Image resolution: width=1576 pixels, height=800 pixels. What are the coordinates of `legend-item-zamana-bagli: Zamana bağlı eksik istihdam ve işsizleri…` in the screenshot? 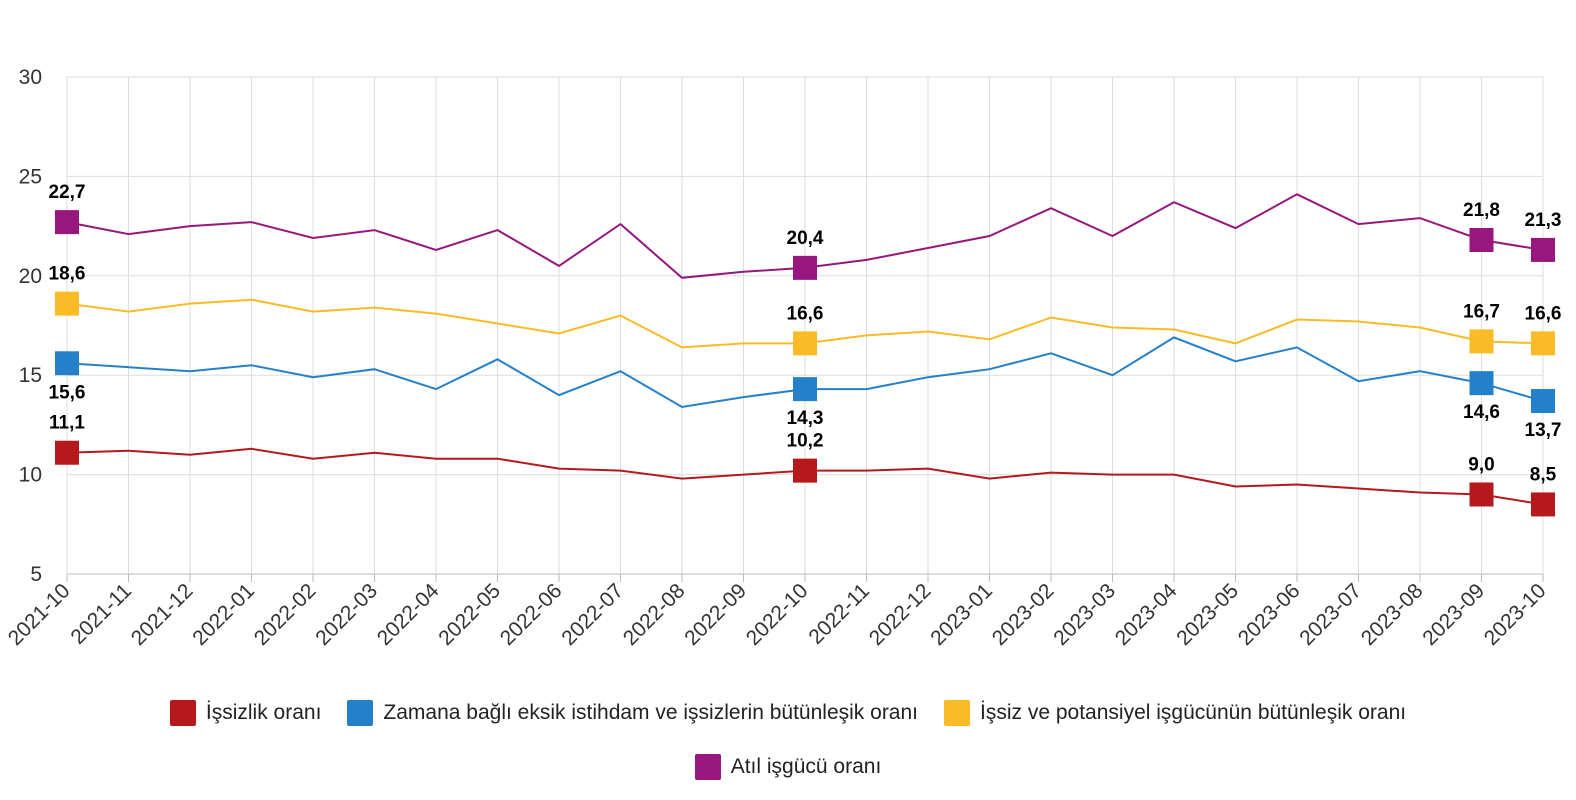 It's located at (632, 713).